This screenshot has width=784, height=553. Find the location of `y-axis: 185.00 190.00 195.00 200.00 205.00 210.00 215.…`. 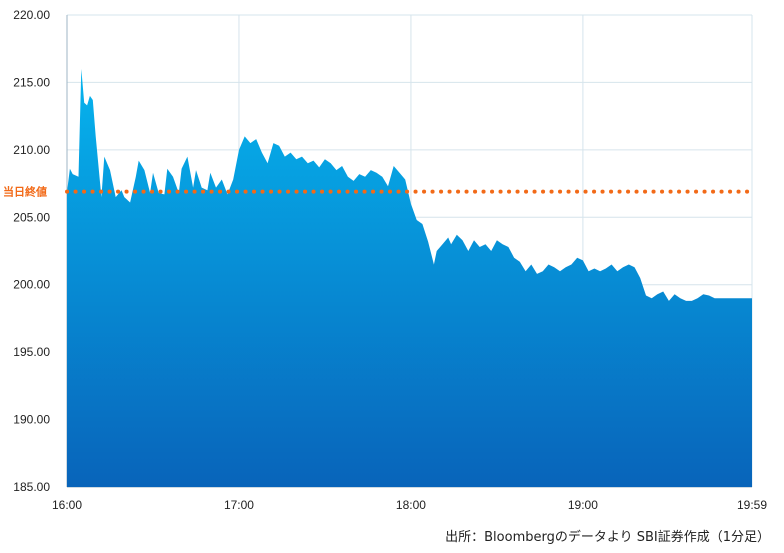

y-axis: 185.00 190.00 195.00 200.00 205.00 210.00 215.… is located at coordinates (31, 251).